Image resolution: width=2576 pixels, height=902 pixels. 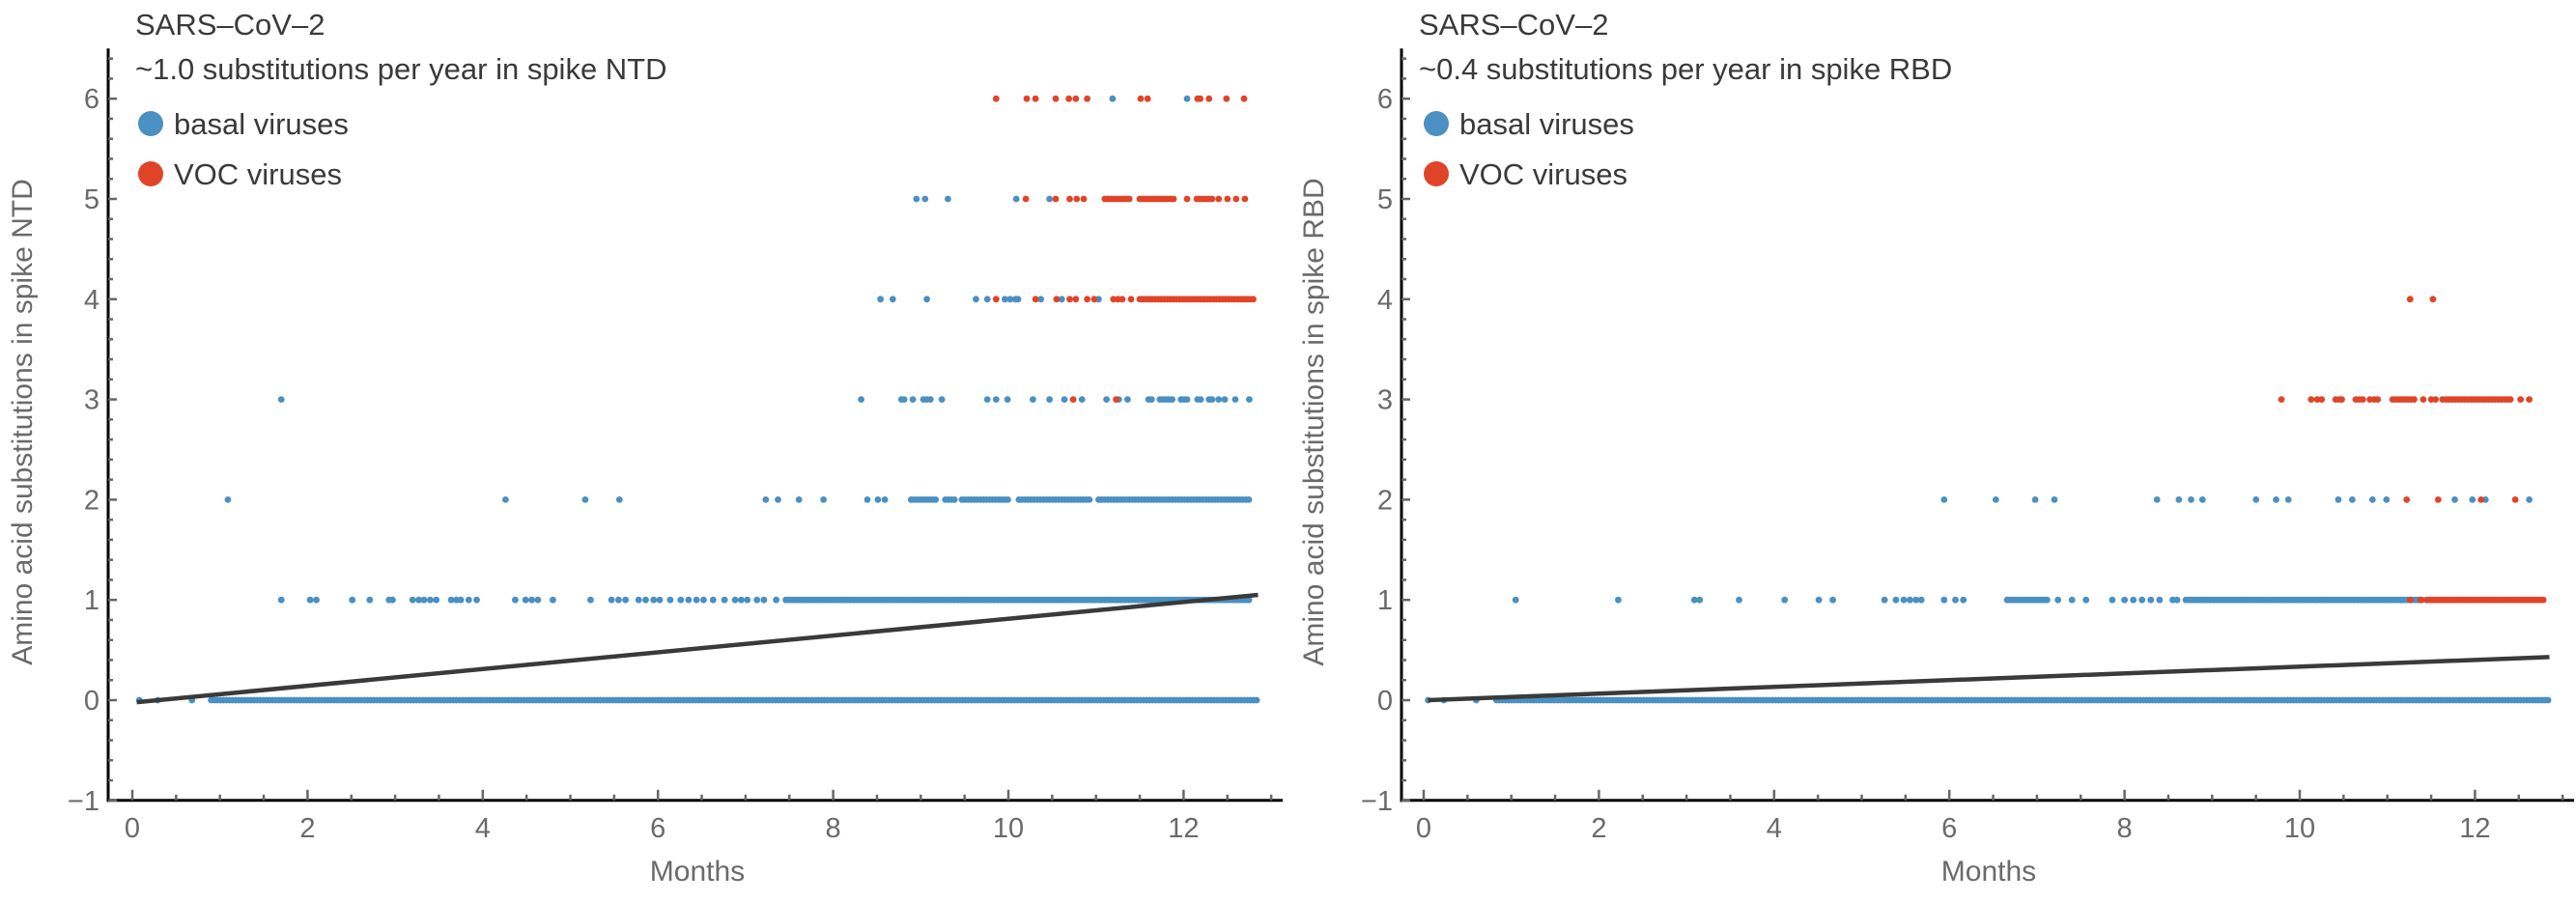 I want to click on y-tick-label: 3, so click(x=1385, y=400).